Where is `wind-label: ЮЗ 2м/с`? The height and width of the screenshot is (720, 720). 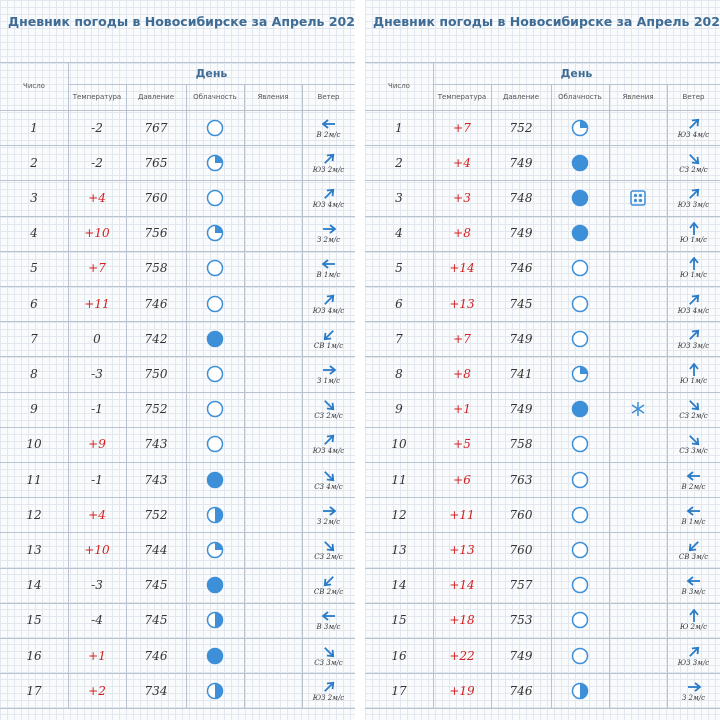
wind-label: ЮЗ 2м/с is located at coordinates (328, 169).